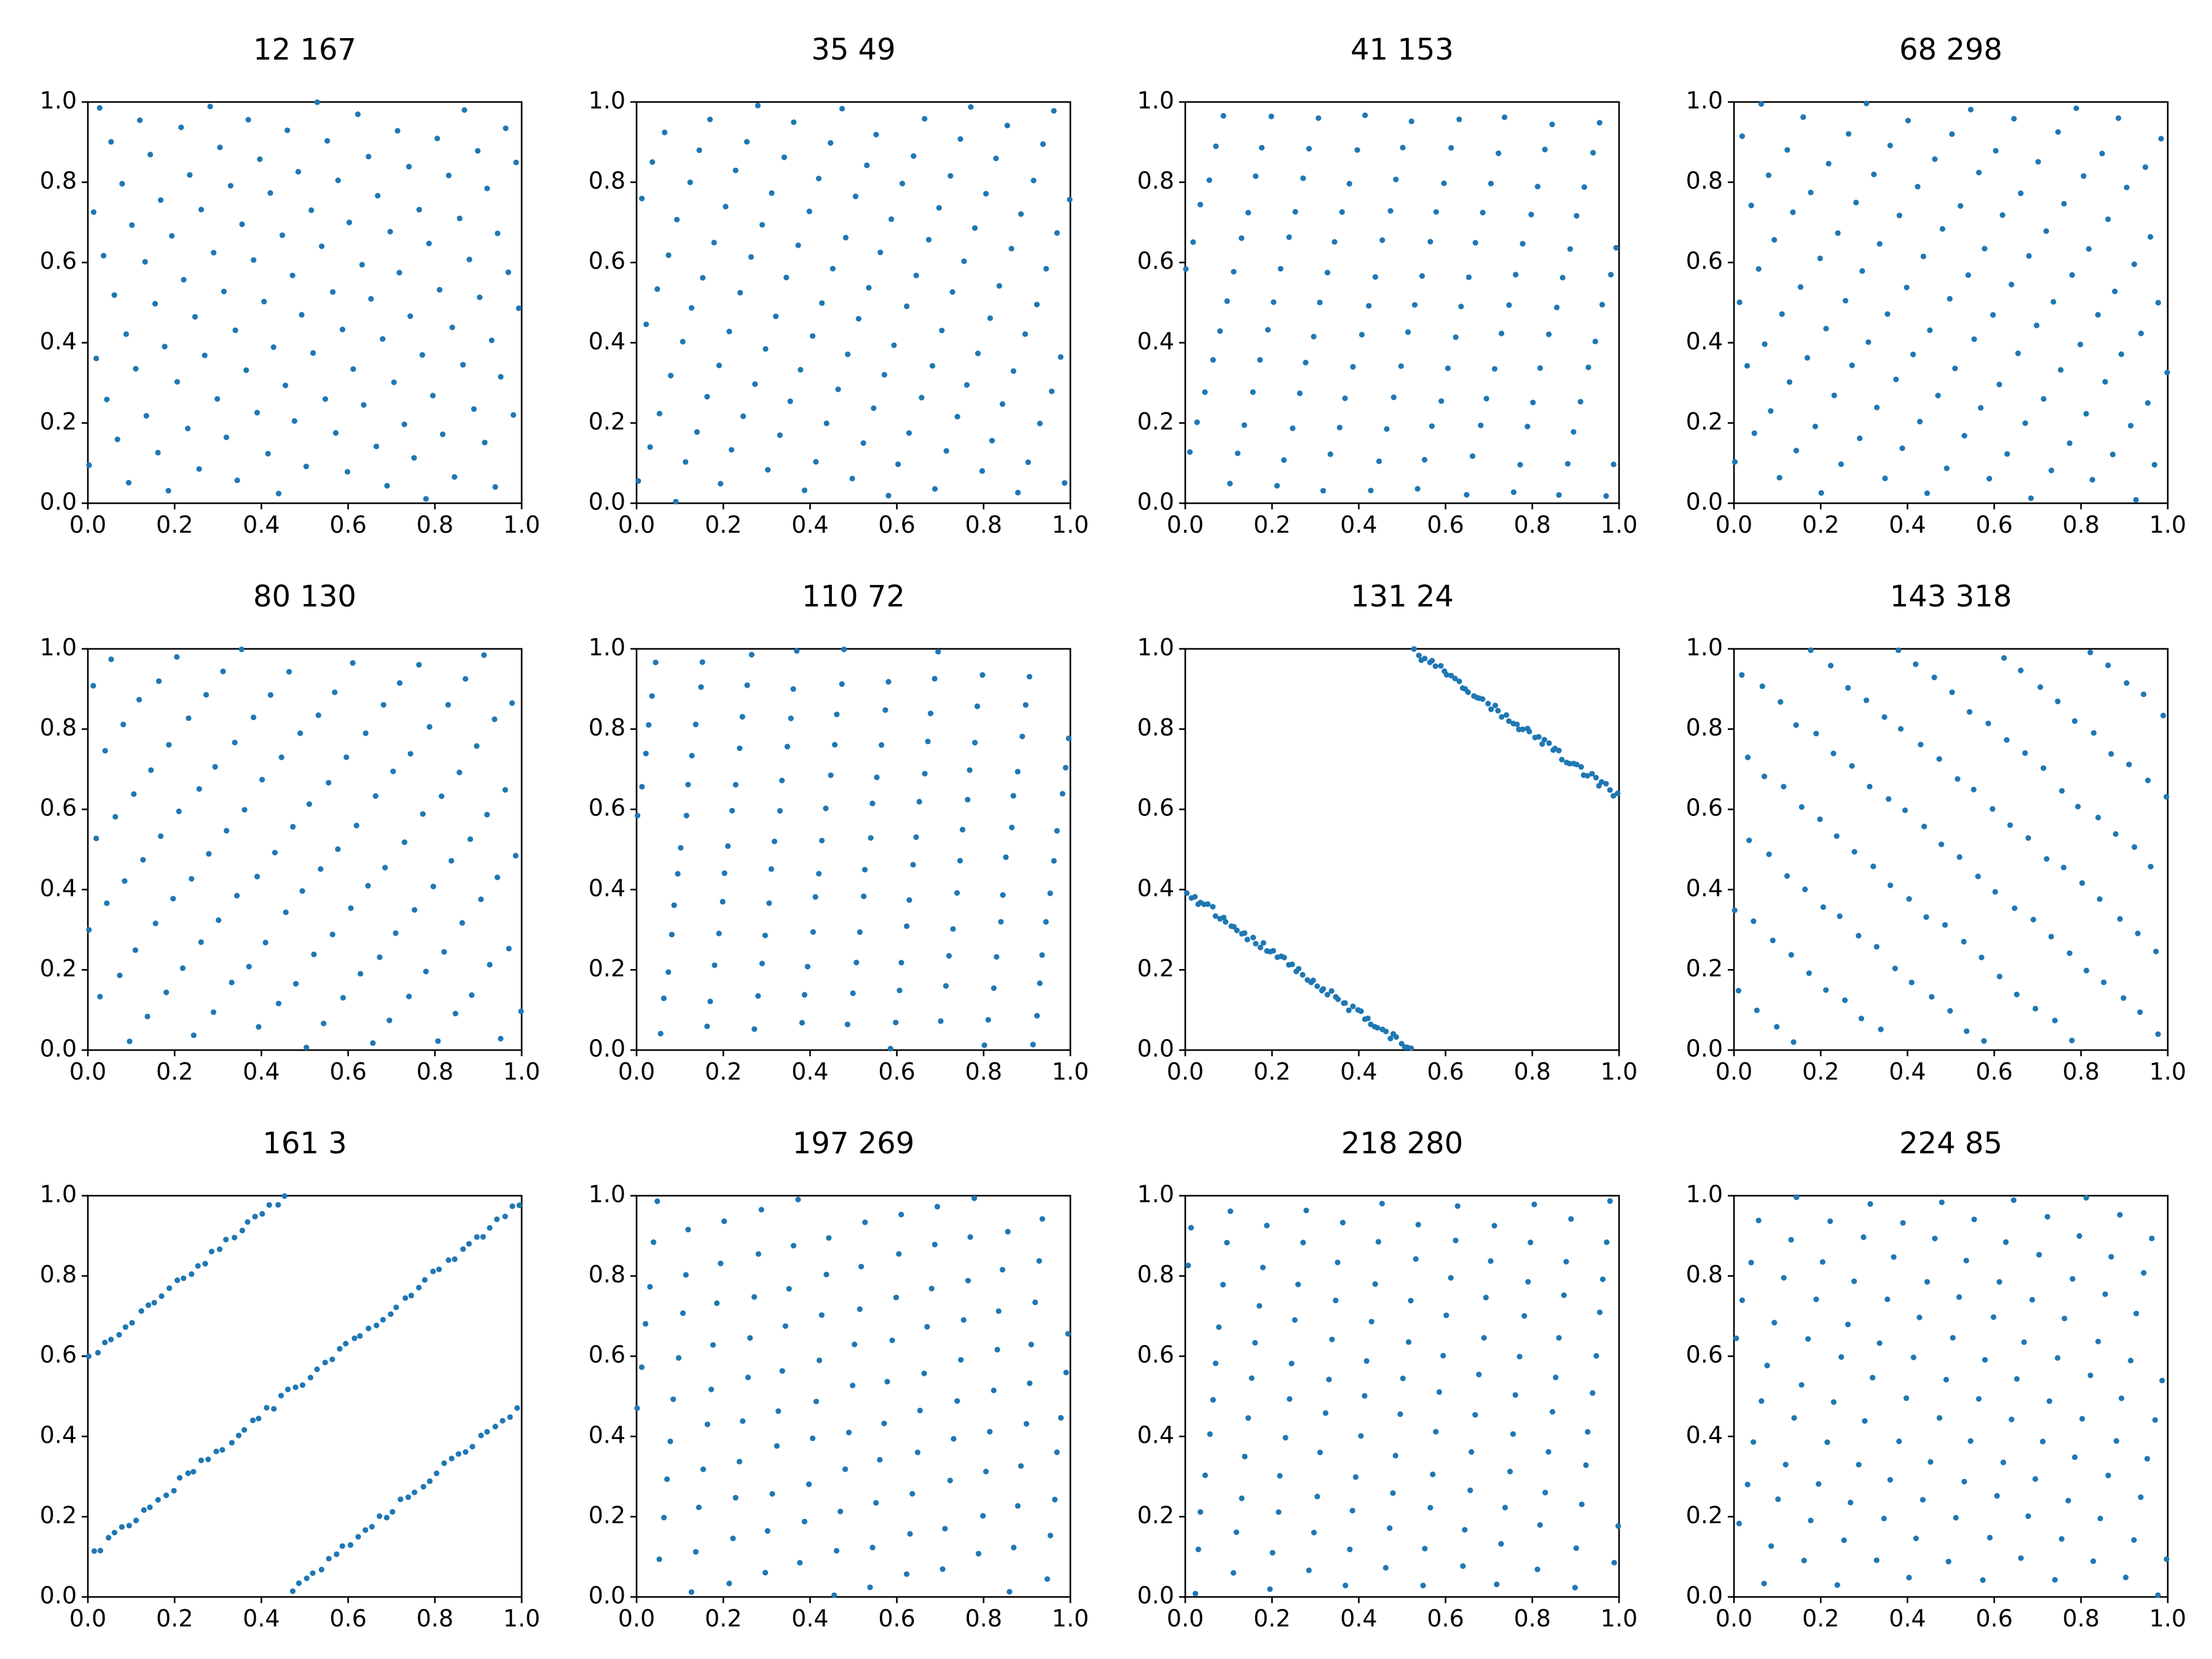 This screenshot has height=1659, width=2212. Describe the element at coordinates (1951, 1396) in the screenshot. I see `axes-frame` at that location.